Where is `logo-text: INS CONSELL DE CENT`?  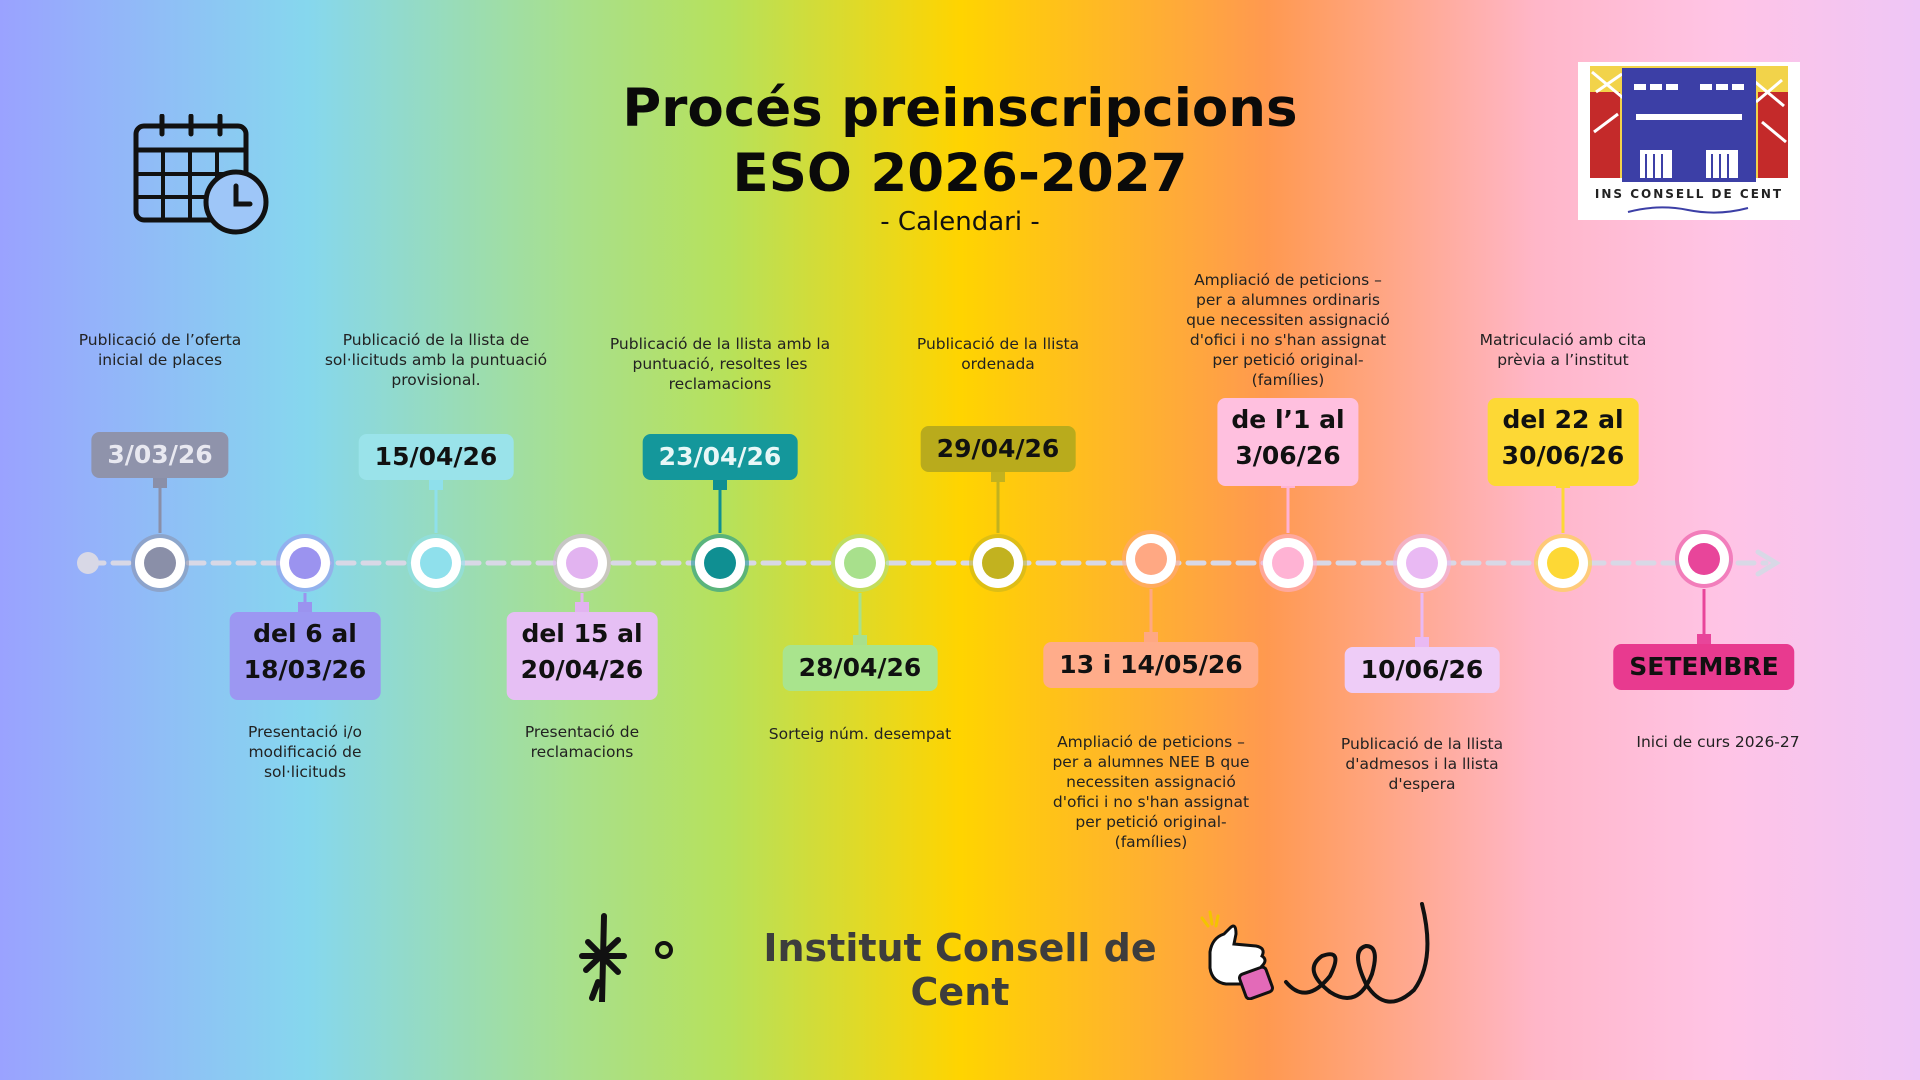 logo-text: INS CONSELL DE CENT is located at coordinates (1689, 194).